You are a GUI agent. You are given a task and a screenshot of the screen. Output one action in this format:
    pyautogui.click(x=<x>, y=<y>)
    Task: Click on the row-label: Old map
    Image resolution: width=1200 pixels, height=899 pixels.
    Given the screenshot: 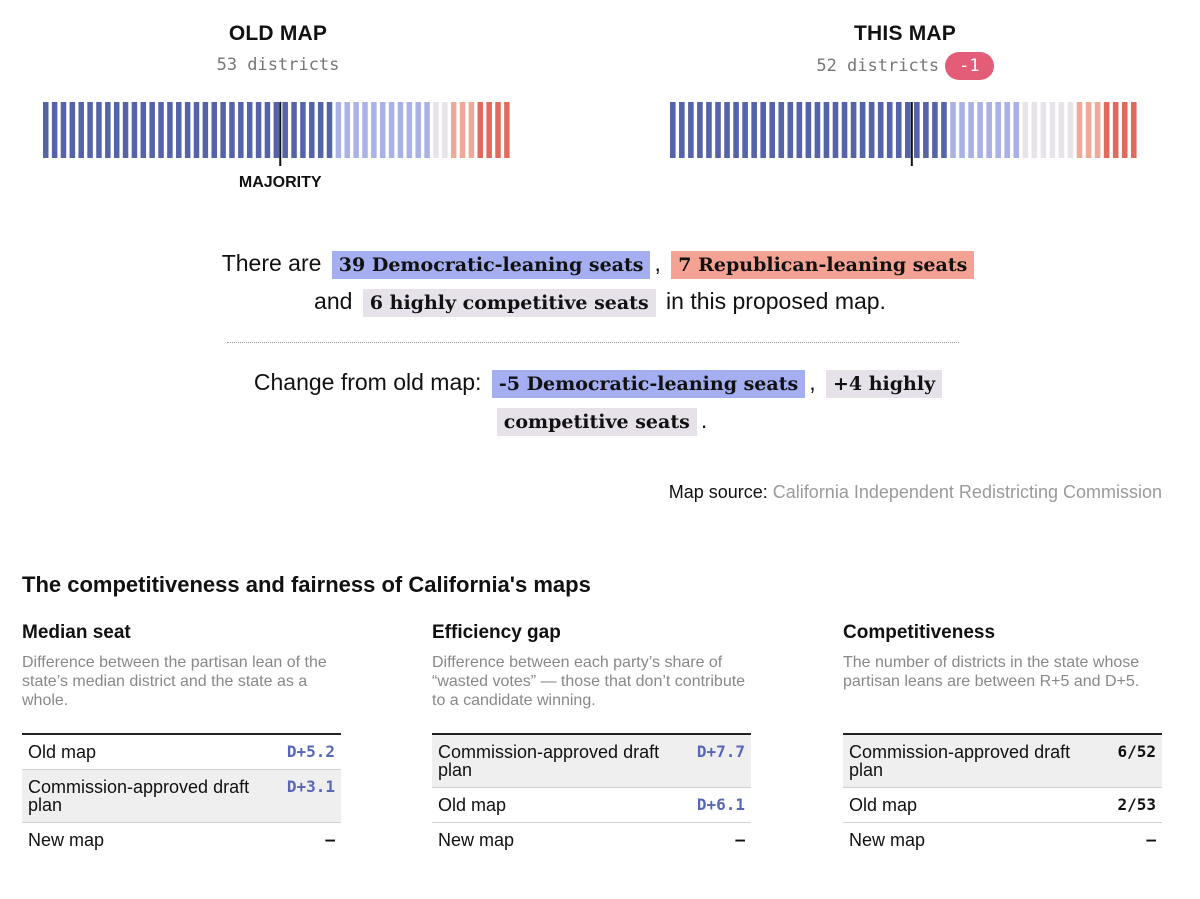 What is the action you would take?
    pyautogui.click(x=151, y=752)
    